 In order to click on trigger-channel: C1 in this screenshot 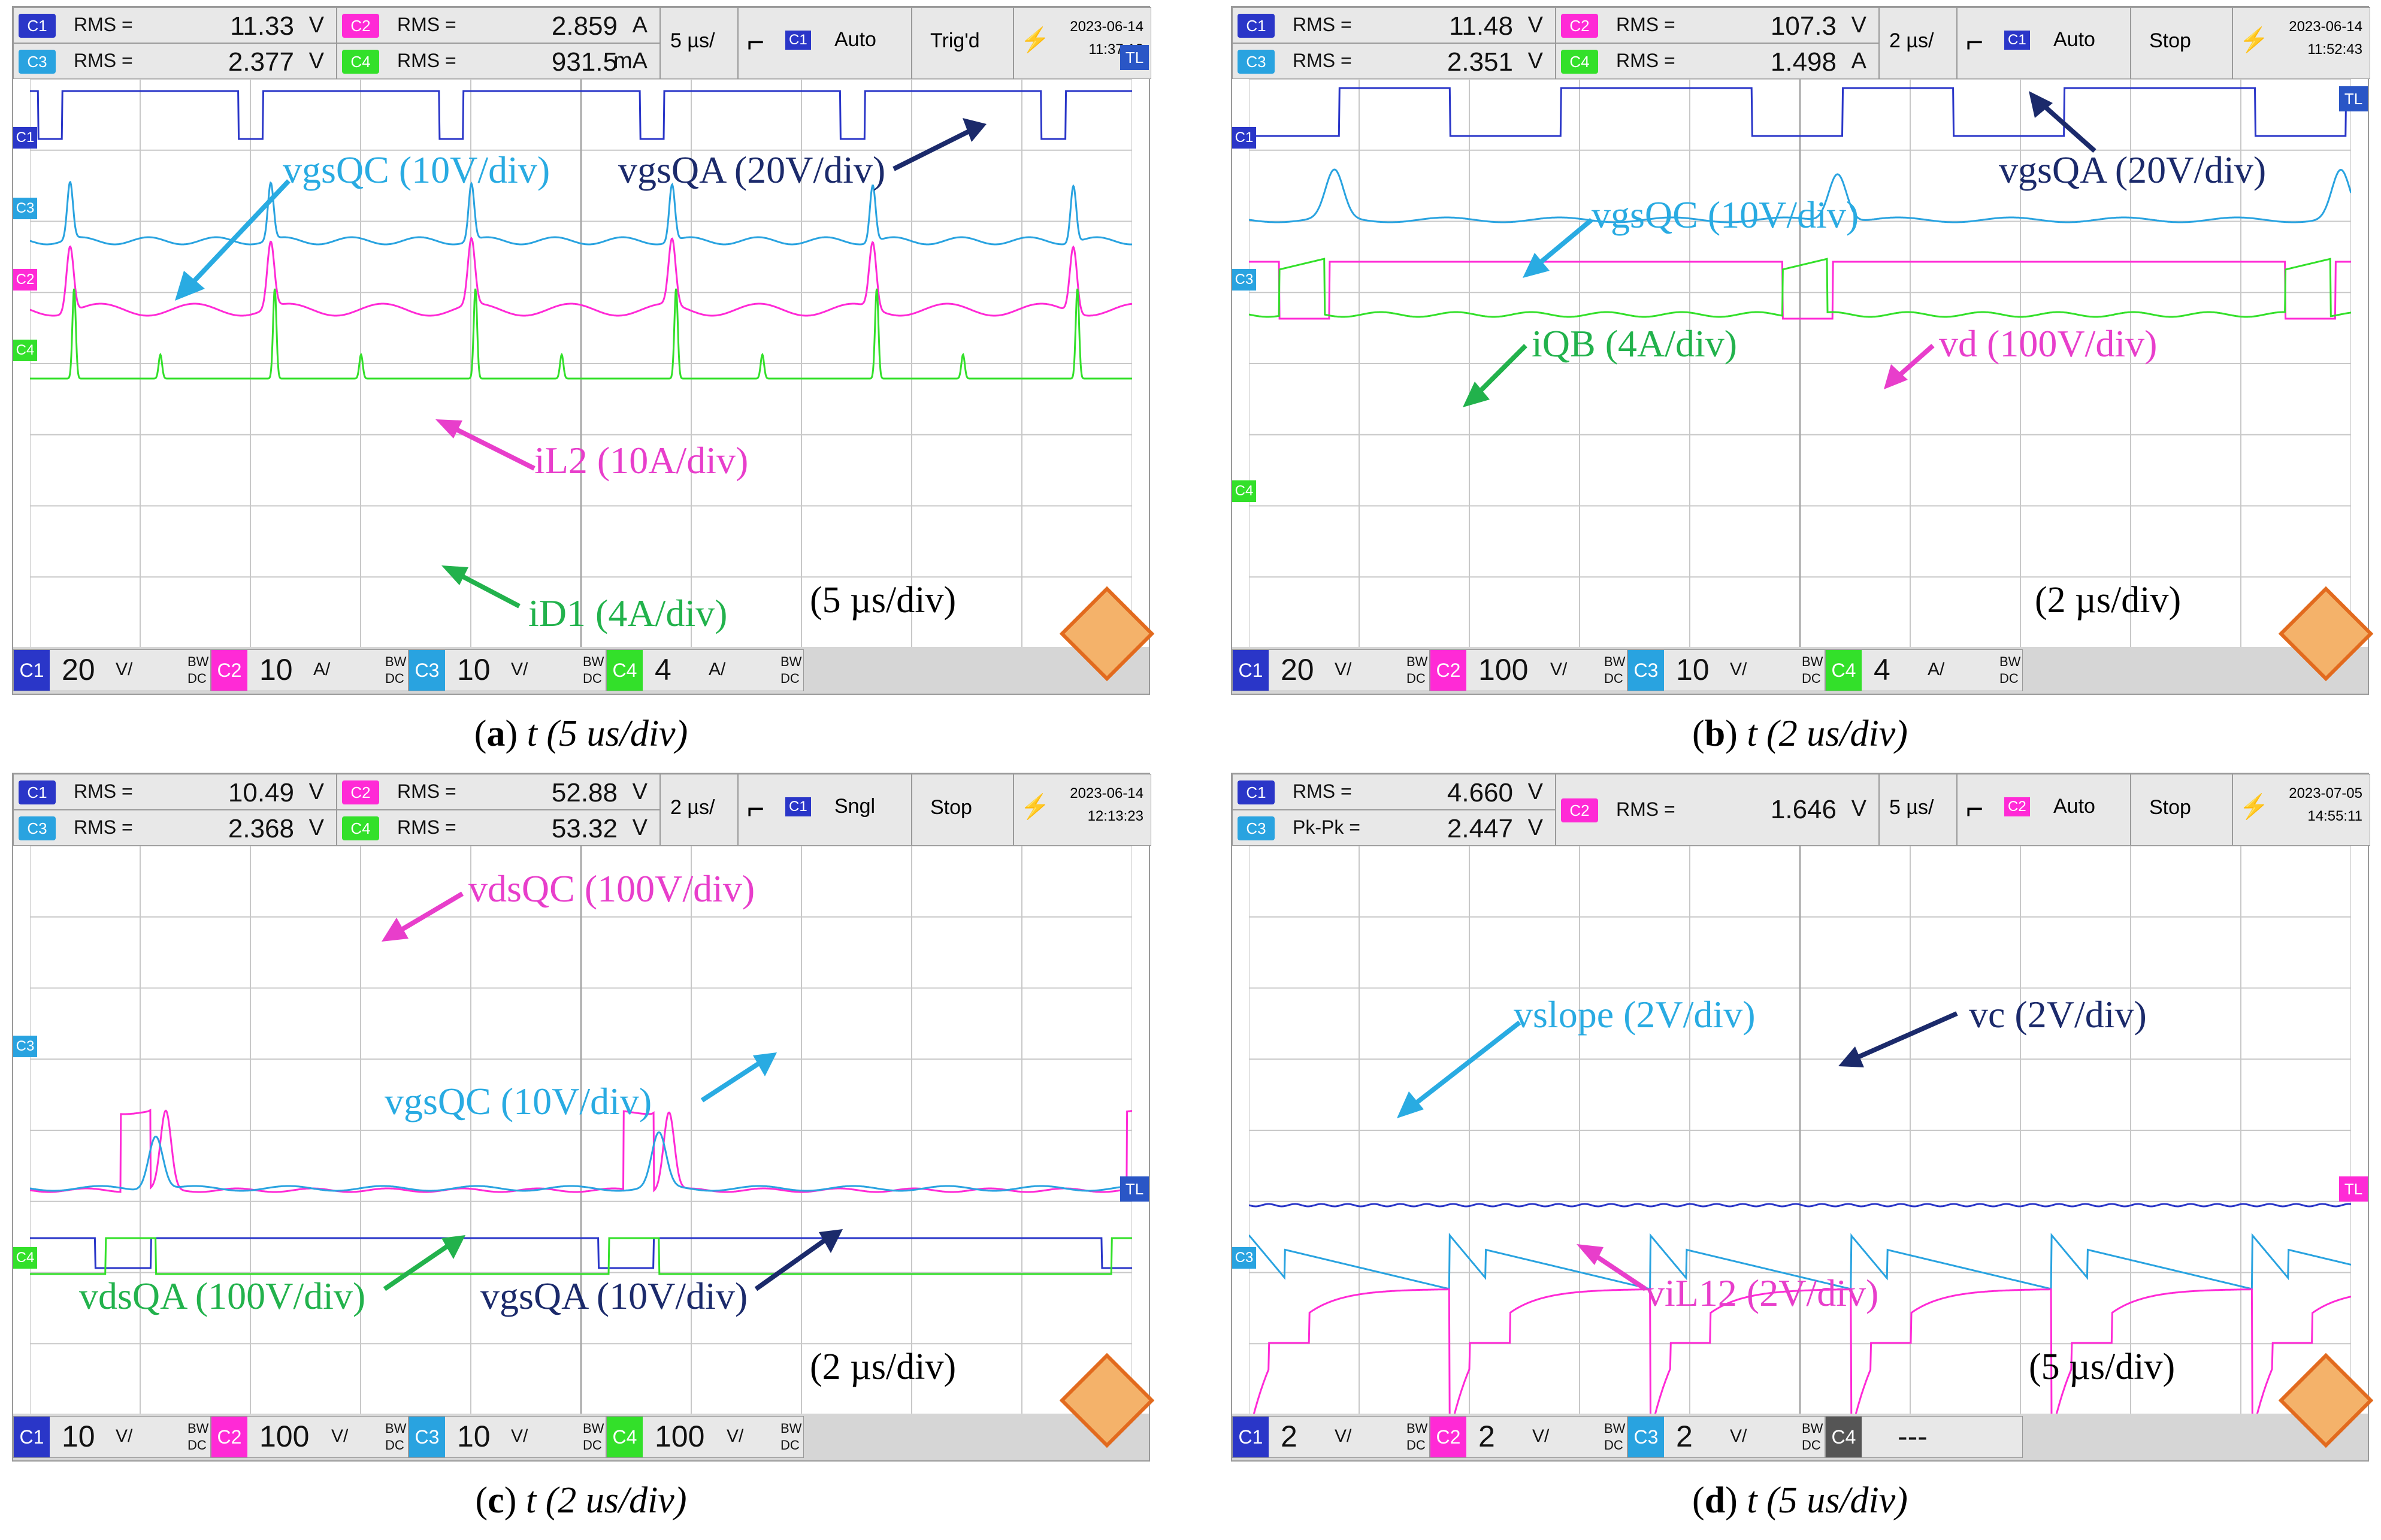, I will do `click(798, 40)`.